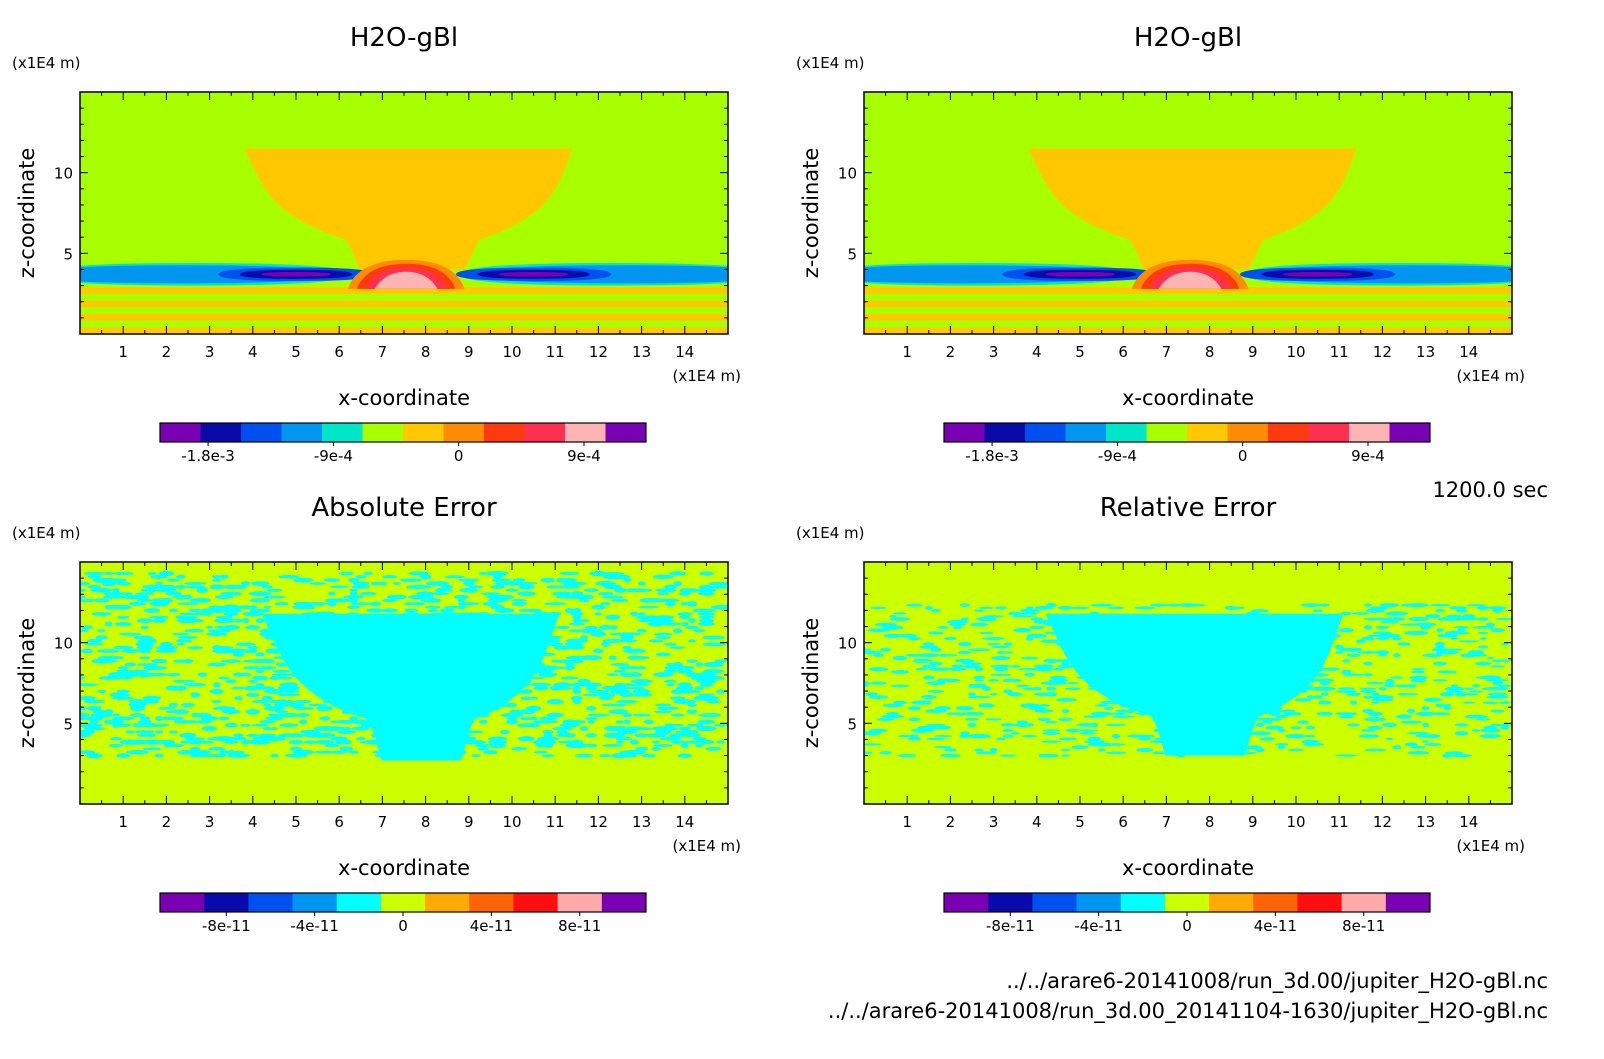 This screenshot has height=1059, width=1604. I want to click on x-unit-label: (x1E4 m), so click(706, 376).